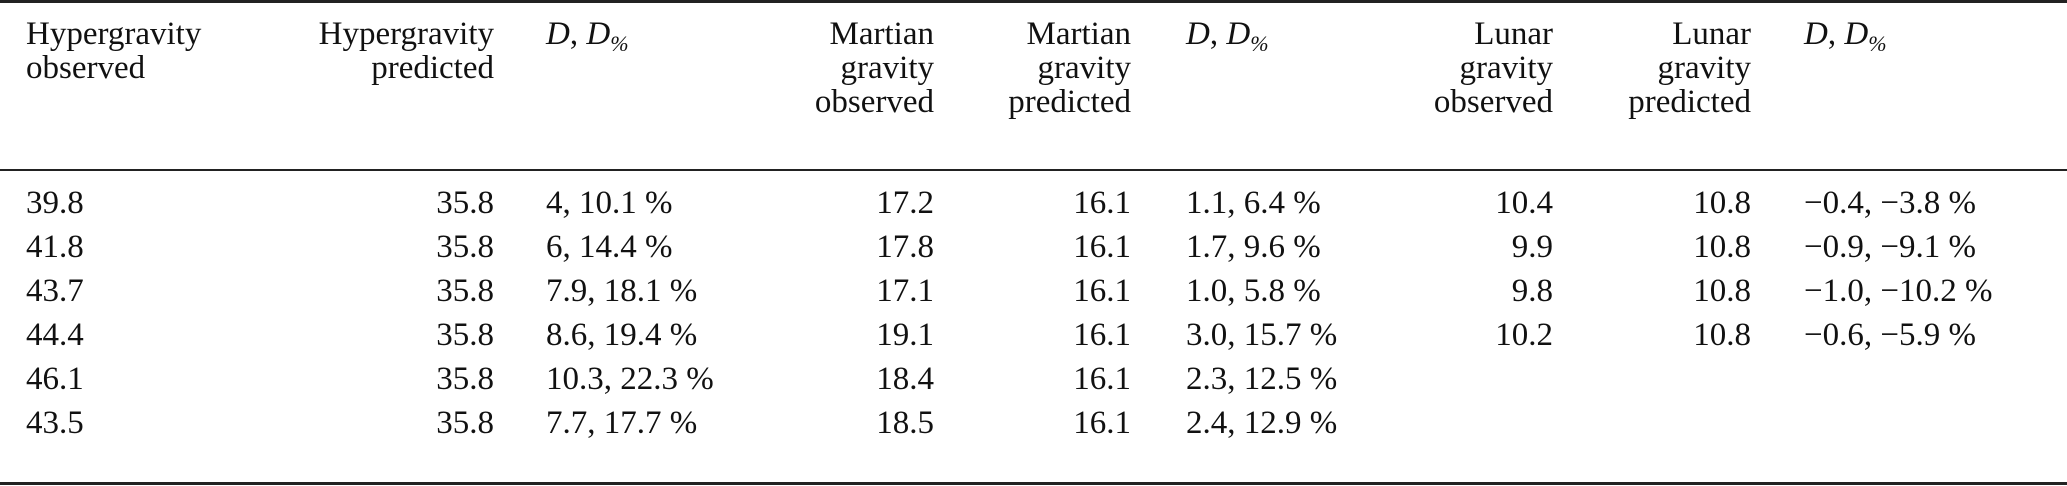  What do you see at coordinates (905, 203) in the screenshot?
I see `table-cell-r0-c3: 17.2` at bounding box center [905, 203].